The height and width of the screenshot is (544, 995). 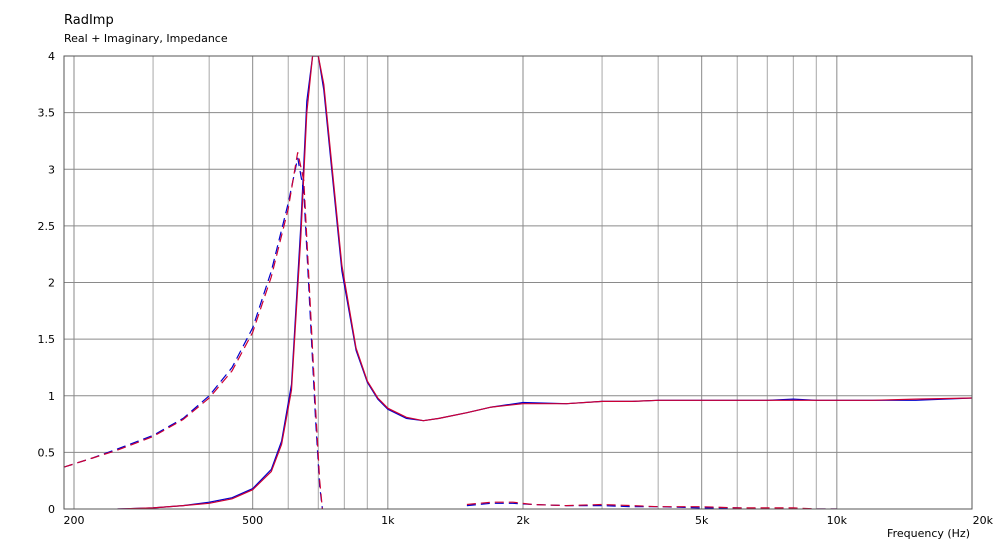 What do you see at coordinates (388, 520) in the screenshot?
I see `x-tick-label: 1k` at bounding box center [388, 520].